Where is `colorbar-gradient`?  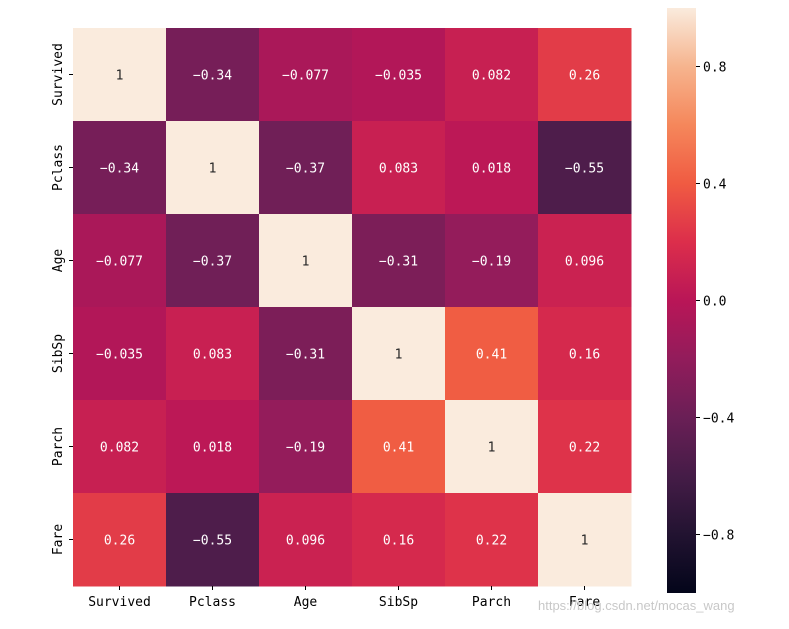
colorbar-gradient is located at coordinates (681, 300).